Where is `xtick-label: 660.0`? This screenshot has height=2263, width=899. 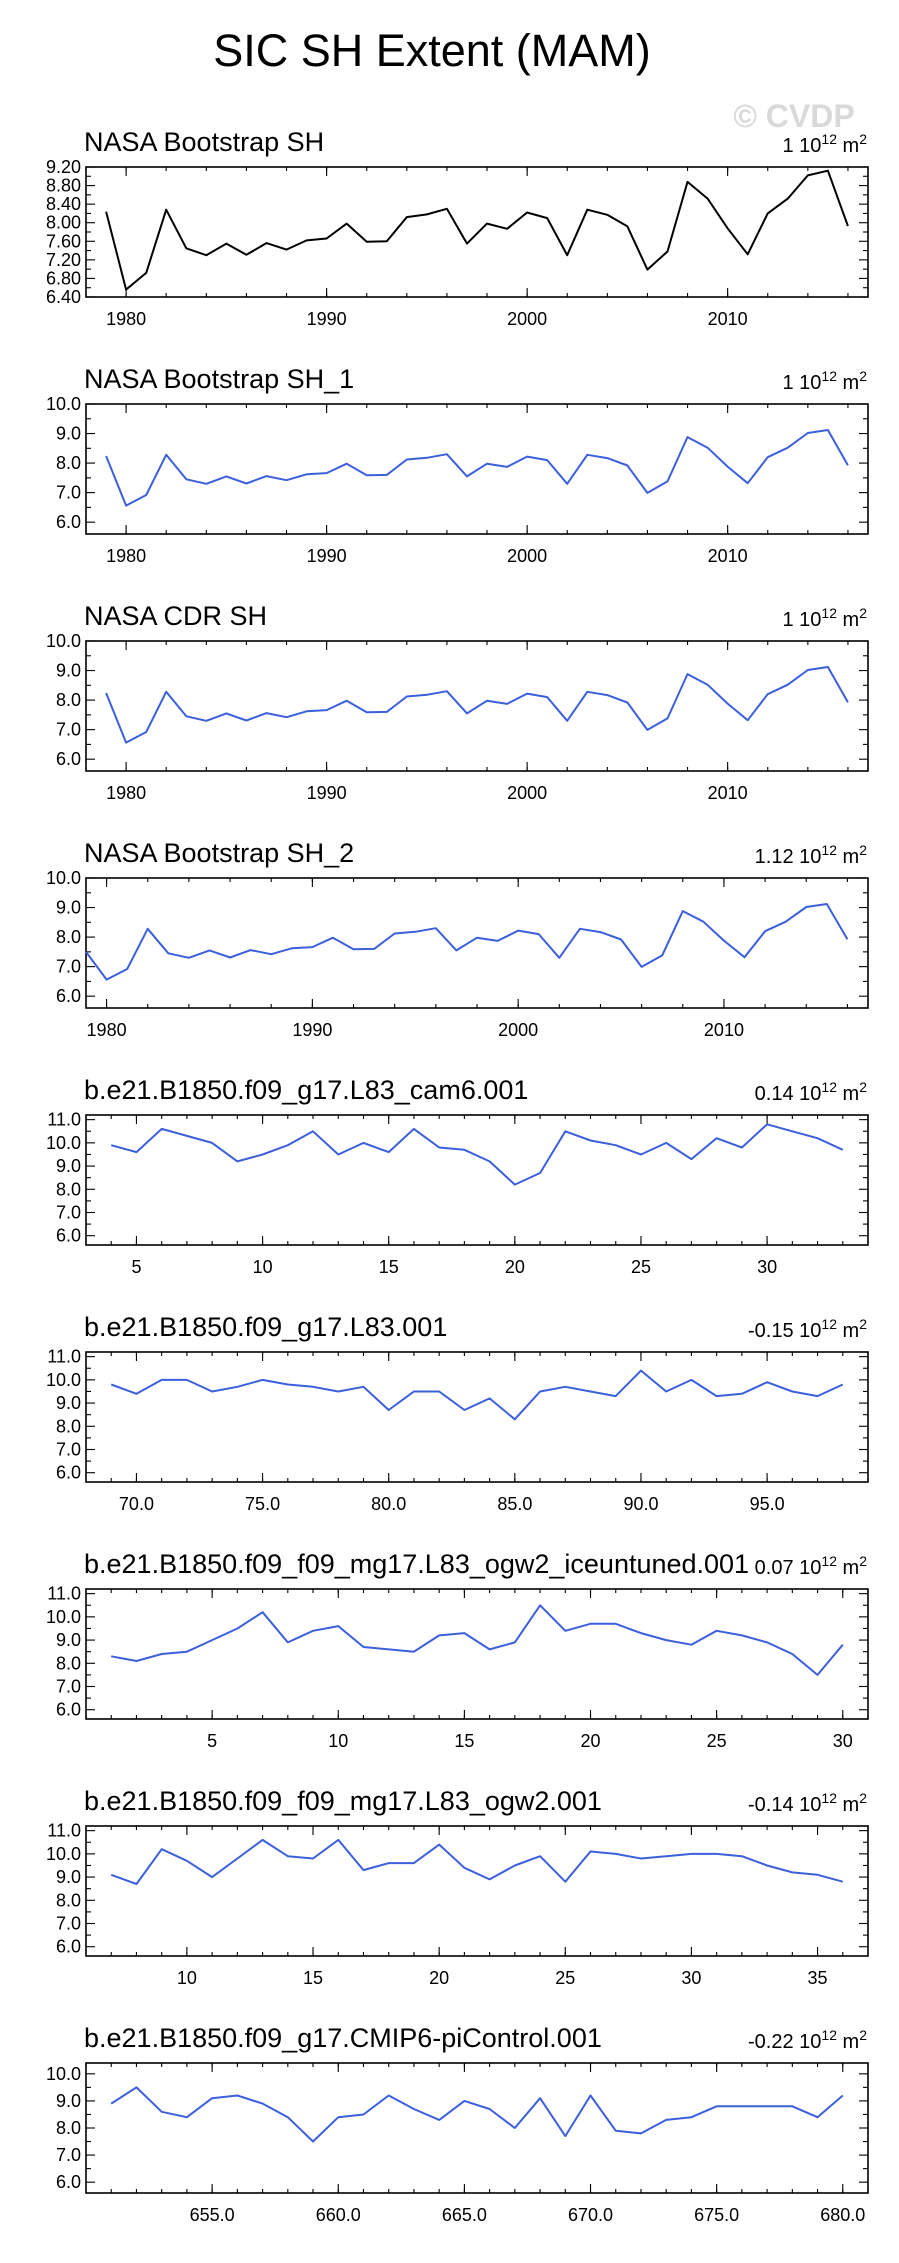 xtick-label: 660.0 is located at coordinates (338, 2215).